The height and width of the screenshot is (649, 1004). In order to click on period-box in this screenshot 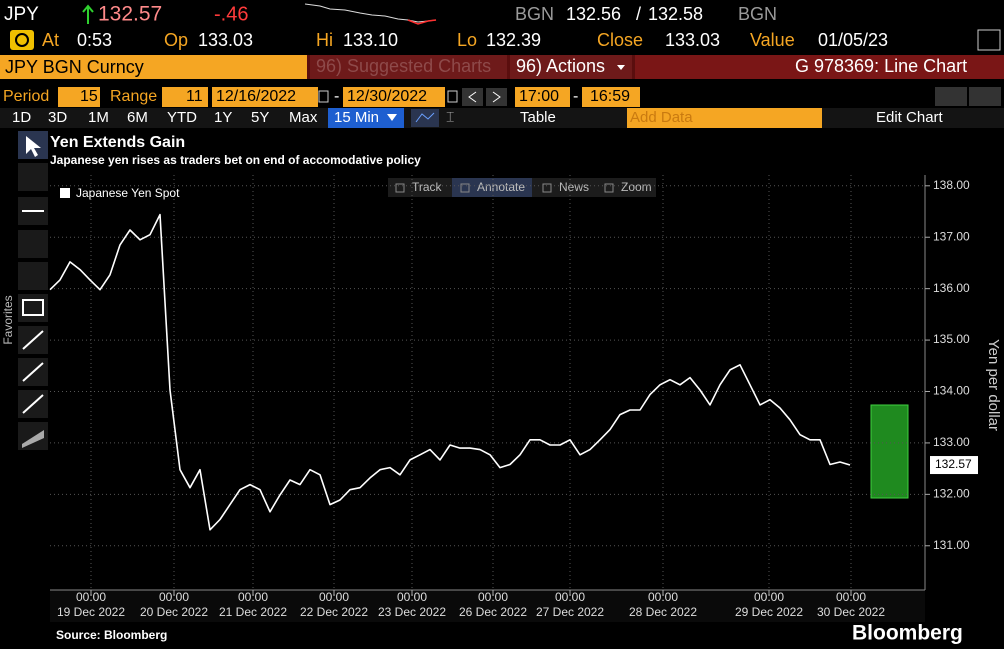, I will do `click(79, 97)`.